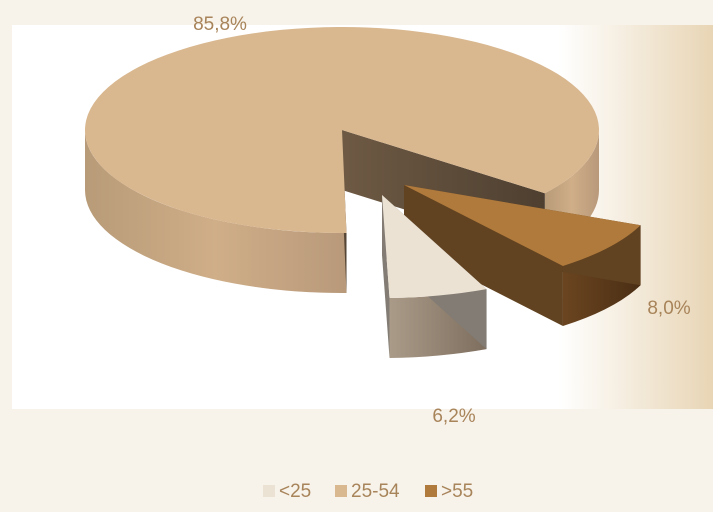  I want to click on data-label-25-54: 85,8%, so click(220, 24).